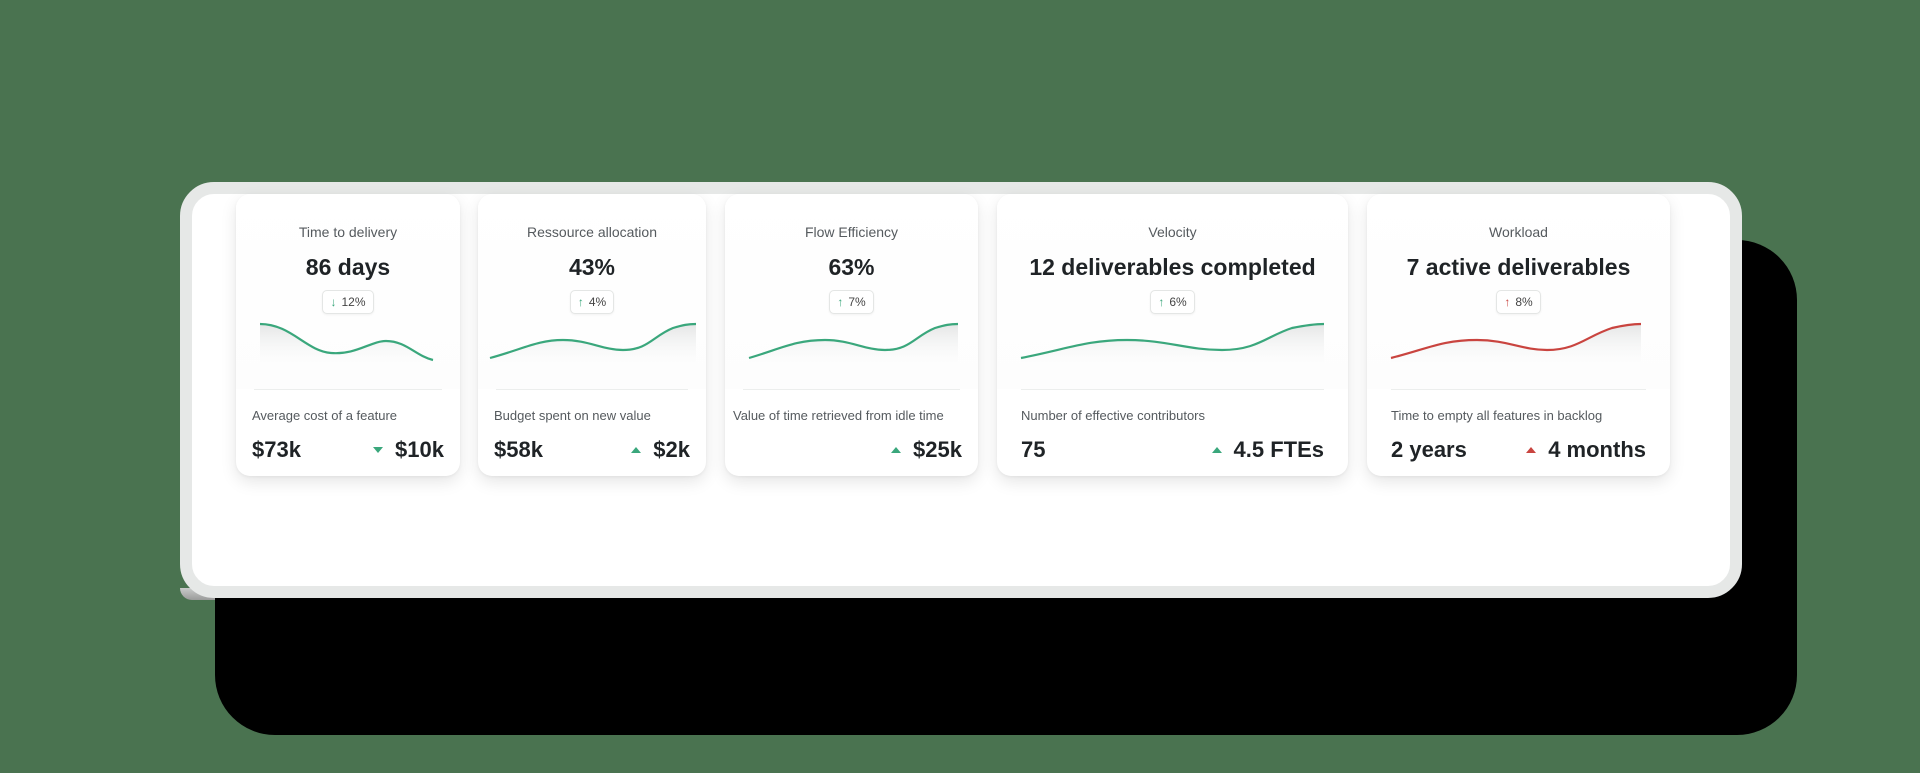 The width and height of the screenshot is (1920, 773). Describe the element at coordinates (592, 232) in the screenshot. I see `card-title: Ressource allocation` at that location.